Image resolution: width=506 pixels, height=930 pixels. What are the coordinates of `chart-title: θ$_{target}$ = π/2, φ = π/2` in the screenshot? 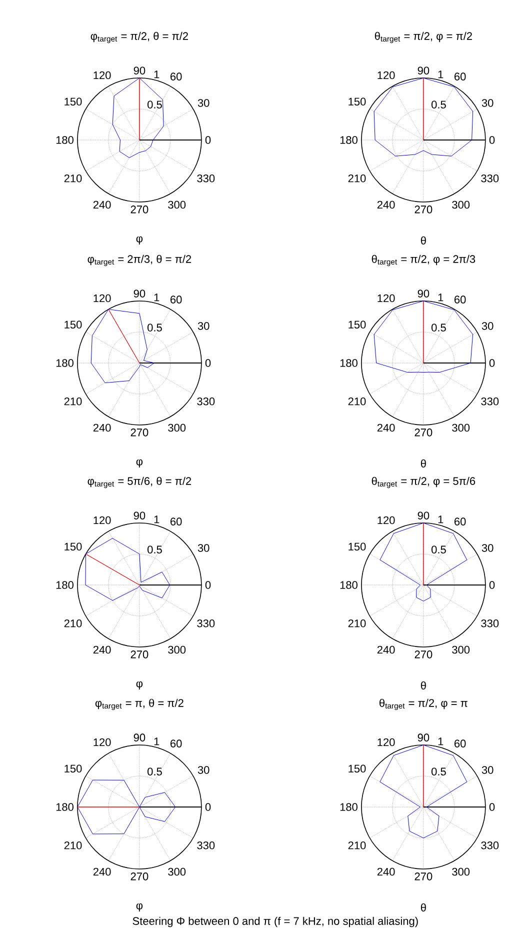 It's located at (423, 38).